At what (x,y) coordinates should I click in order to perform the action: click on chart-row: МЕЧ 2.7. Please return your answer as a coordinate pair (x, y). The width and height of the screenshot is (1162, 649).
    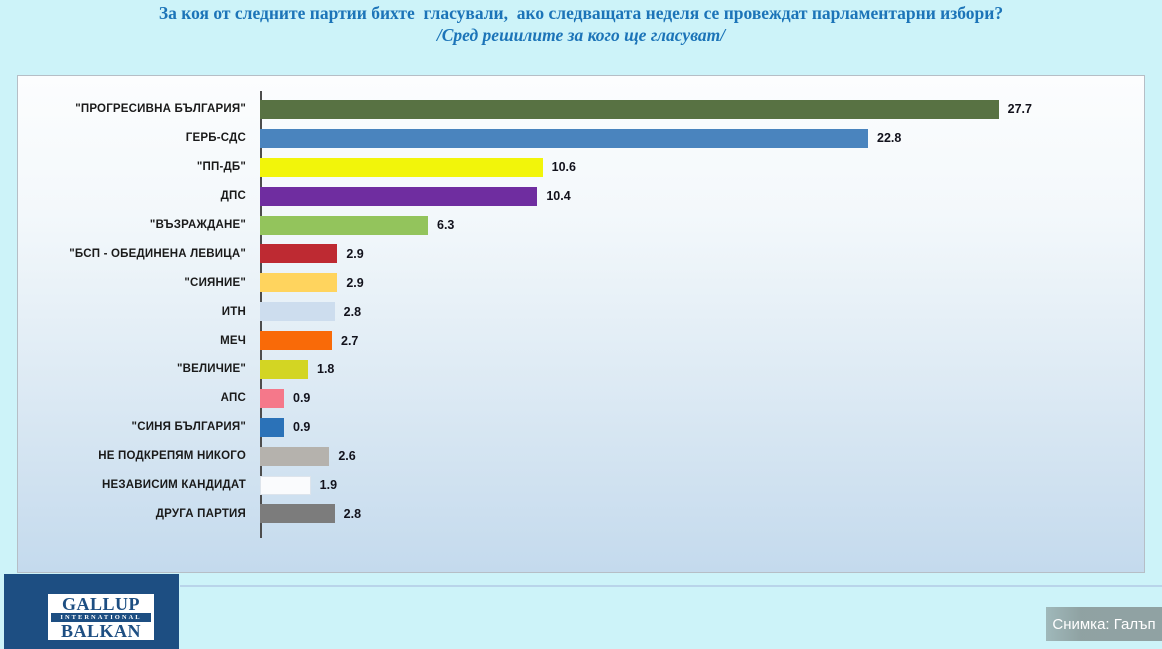
    Looking at the image, I should click on (581, 340).